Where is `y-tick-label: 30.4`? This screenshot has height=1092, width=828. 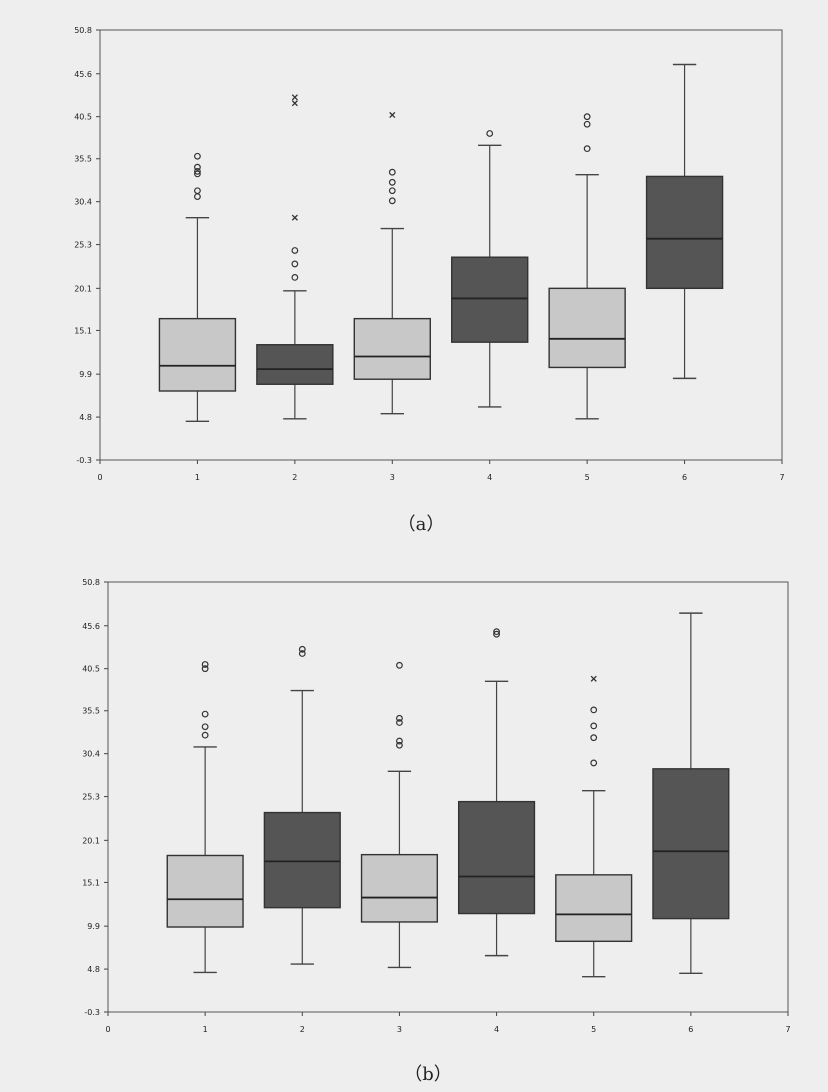 y-tick-label: 30.4 is located at coordinates (91, 754).